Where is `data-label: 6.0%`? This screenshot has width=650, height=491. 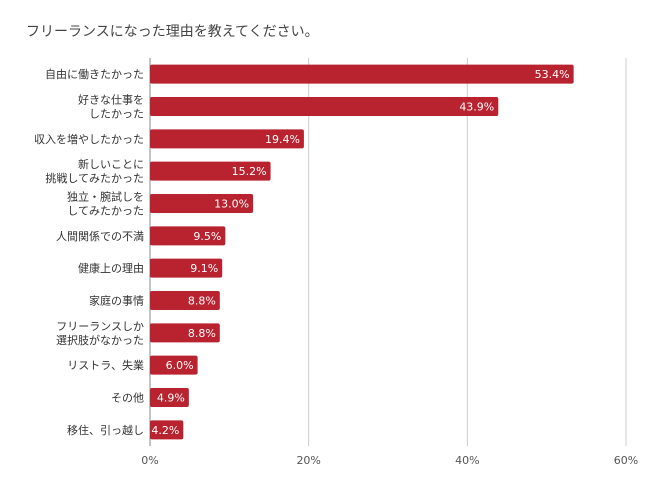
data-label: 6.0% is located at coordinates (180, 365).